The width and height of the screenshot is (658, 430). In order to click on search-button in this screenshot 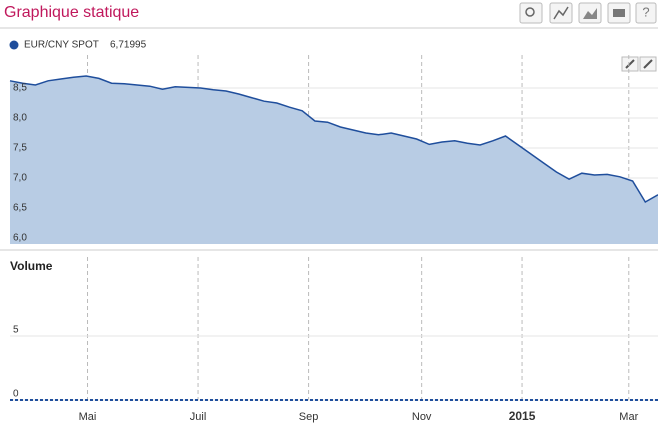, I will do `click(531, 13)`.